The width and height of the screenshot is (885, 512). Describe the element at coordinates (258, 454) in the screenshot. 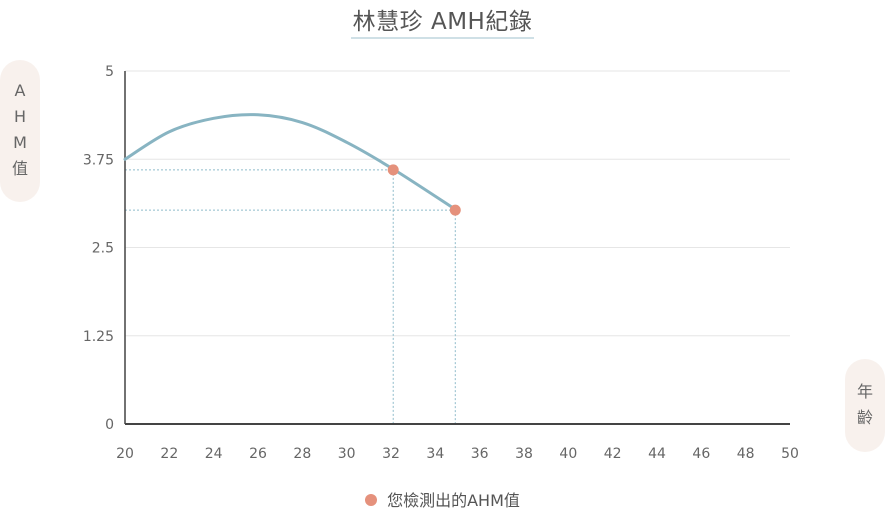

I see `x-tick-label: 26` at that location.